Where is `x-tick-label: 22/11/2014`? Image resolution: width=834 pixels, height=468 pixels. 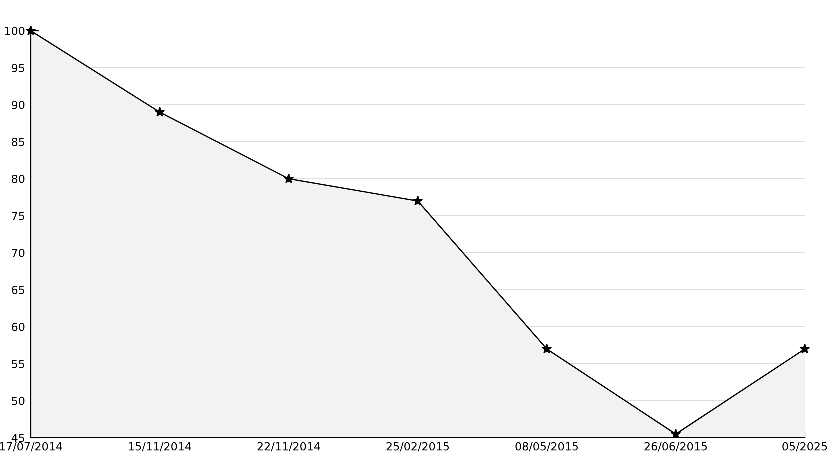
x-tick-label: 22/11/2014 is located at coordinates (289, 447).